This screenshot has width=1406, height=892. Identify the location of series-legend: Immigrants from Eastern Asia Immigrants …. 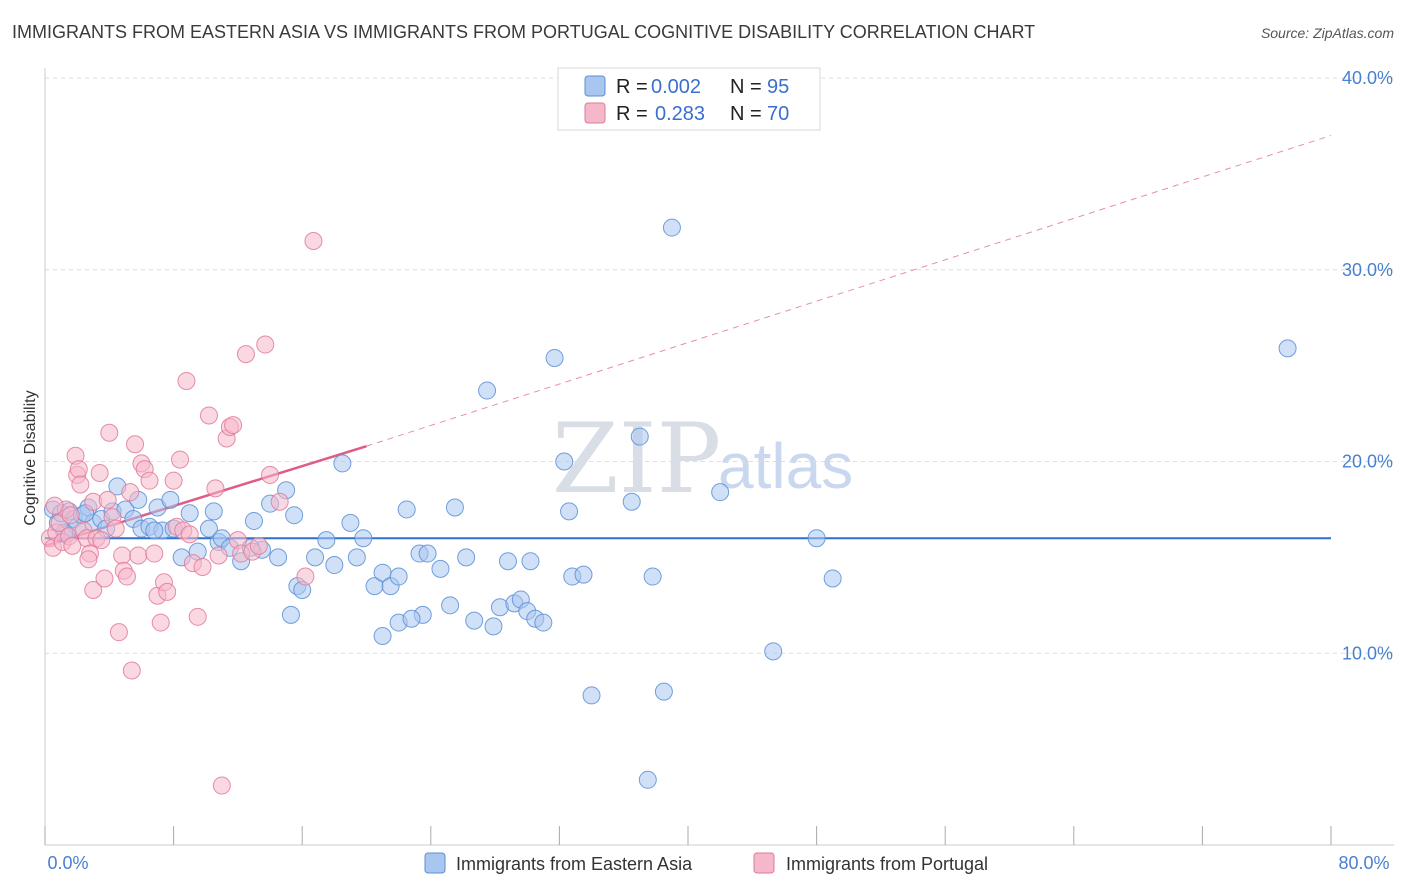
(706, 863).